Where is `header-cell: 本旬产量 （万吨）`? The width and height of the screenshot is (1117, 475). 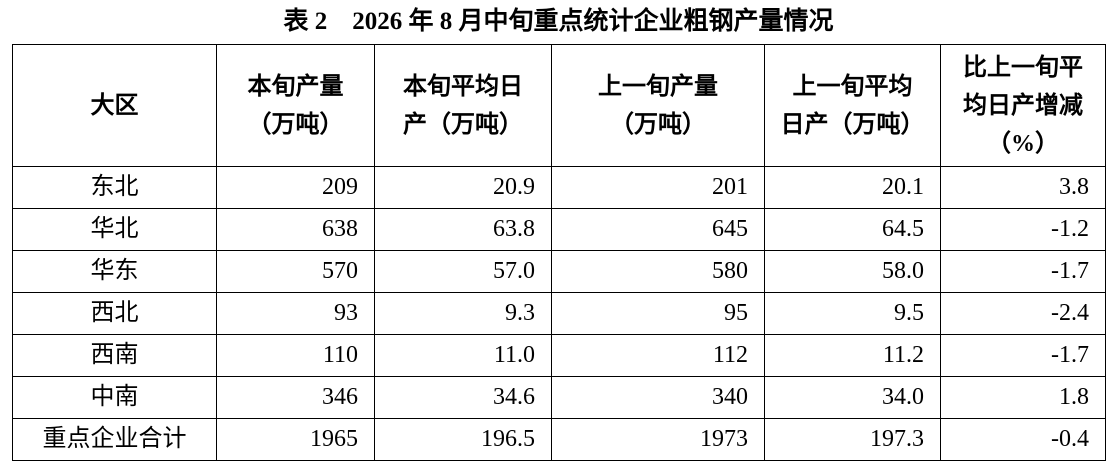 header-cell: 本旬产量 （万吨） is located at coordinates (295, 105).